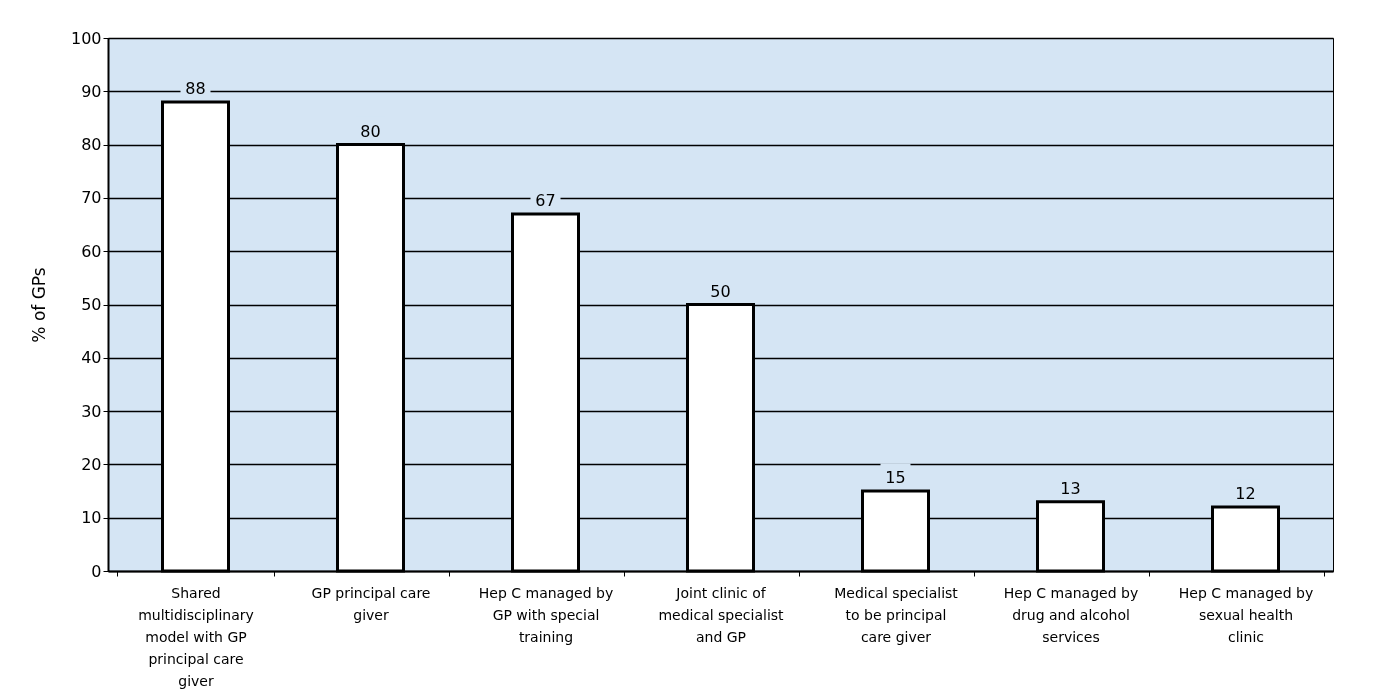 This screenshot has width=1393, height=698. What do you see at coordinates (38, 305) in the screenshot?
I see `y-axis-title: % of GPs` at bounding box center [38, 305].